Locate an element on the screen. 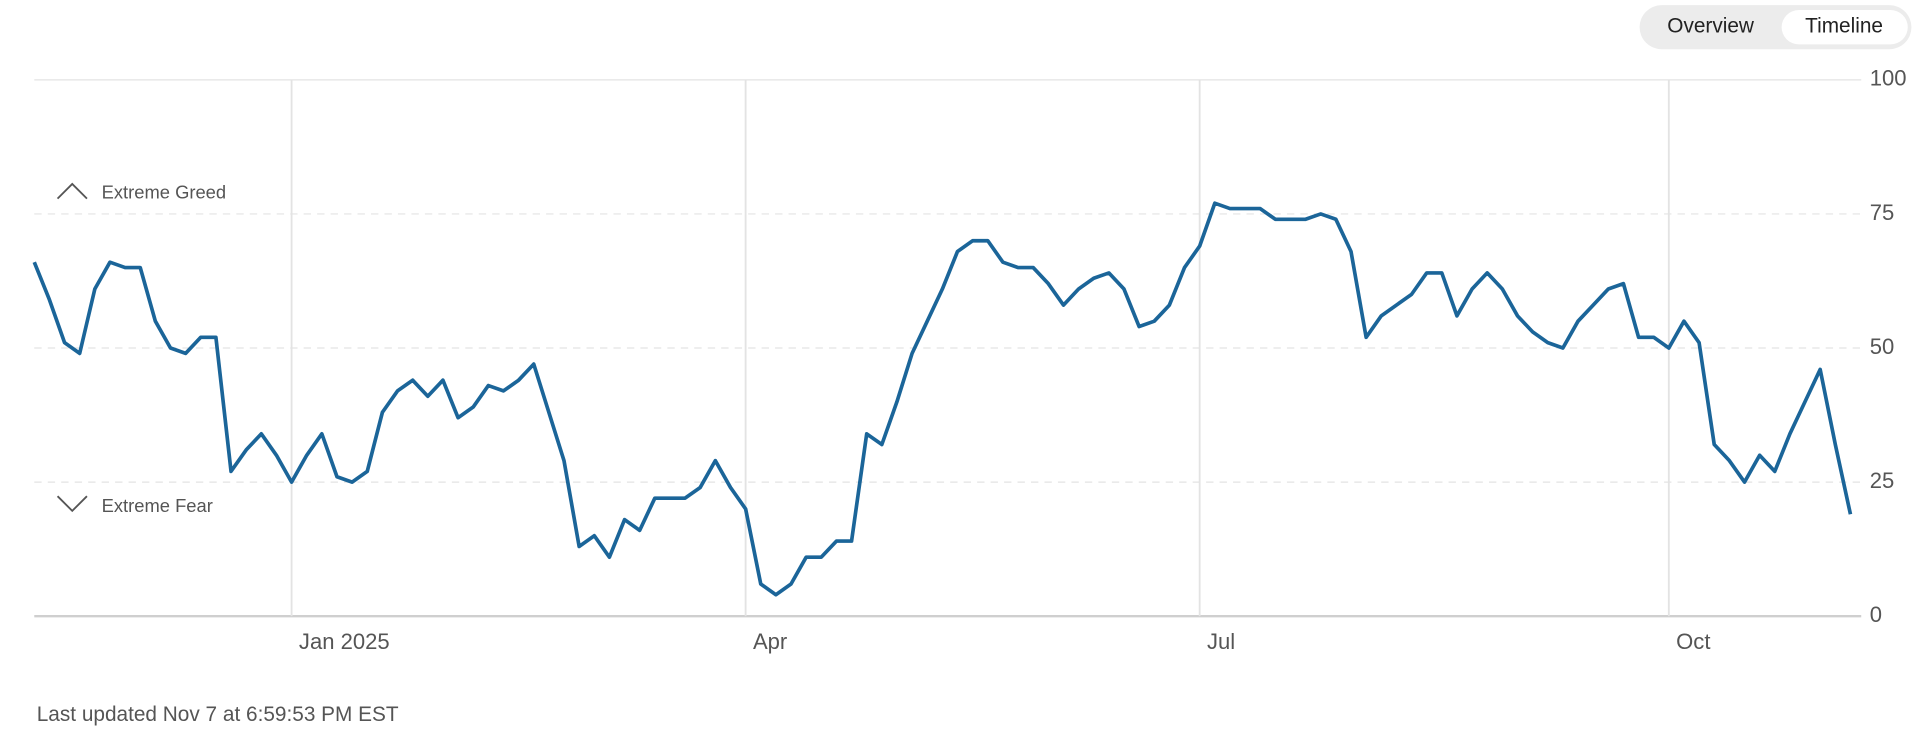  x-tick-label: Apr is located at coordinates (770, 641).